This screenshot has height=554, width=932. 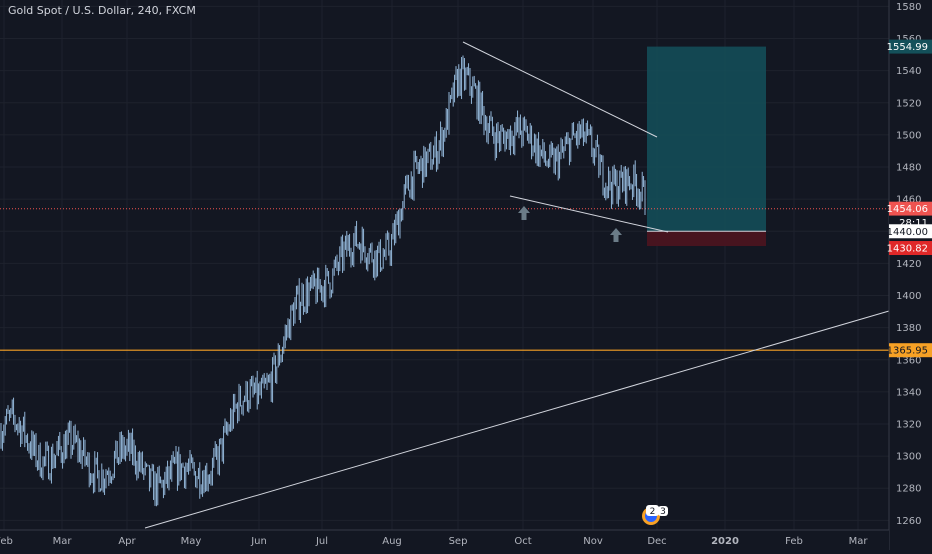 I want to click on y-tick-label: 1260, so click(x=908, y=521).